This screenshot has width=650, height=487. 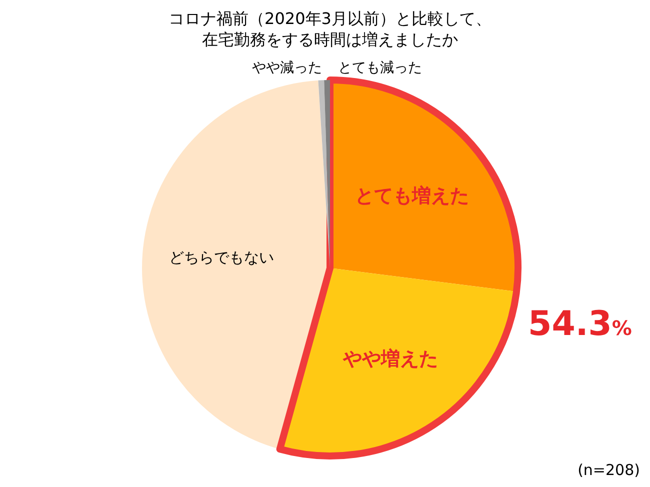 What do you see at coordinates (330, 29) in the screenshot?
I see `chart-title: コロナ禍前（2020年3月以前）と比較して、在宅勤務をする時間は増えましたか` at bounding box center [330, 29].